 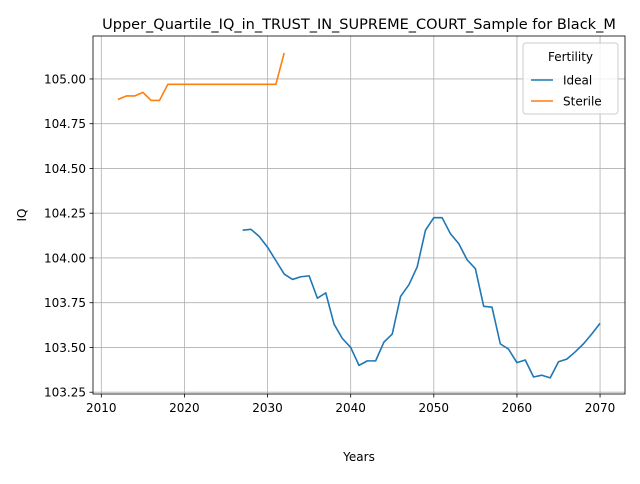 What do you see at coordinates (65, 348) in the screenshot?
I see `y-tick-label: 103.50` at bounding box center [65, 348].